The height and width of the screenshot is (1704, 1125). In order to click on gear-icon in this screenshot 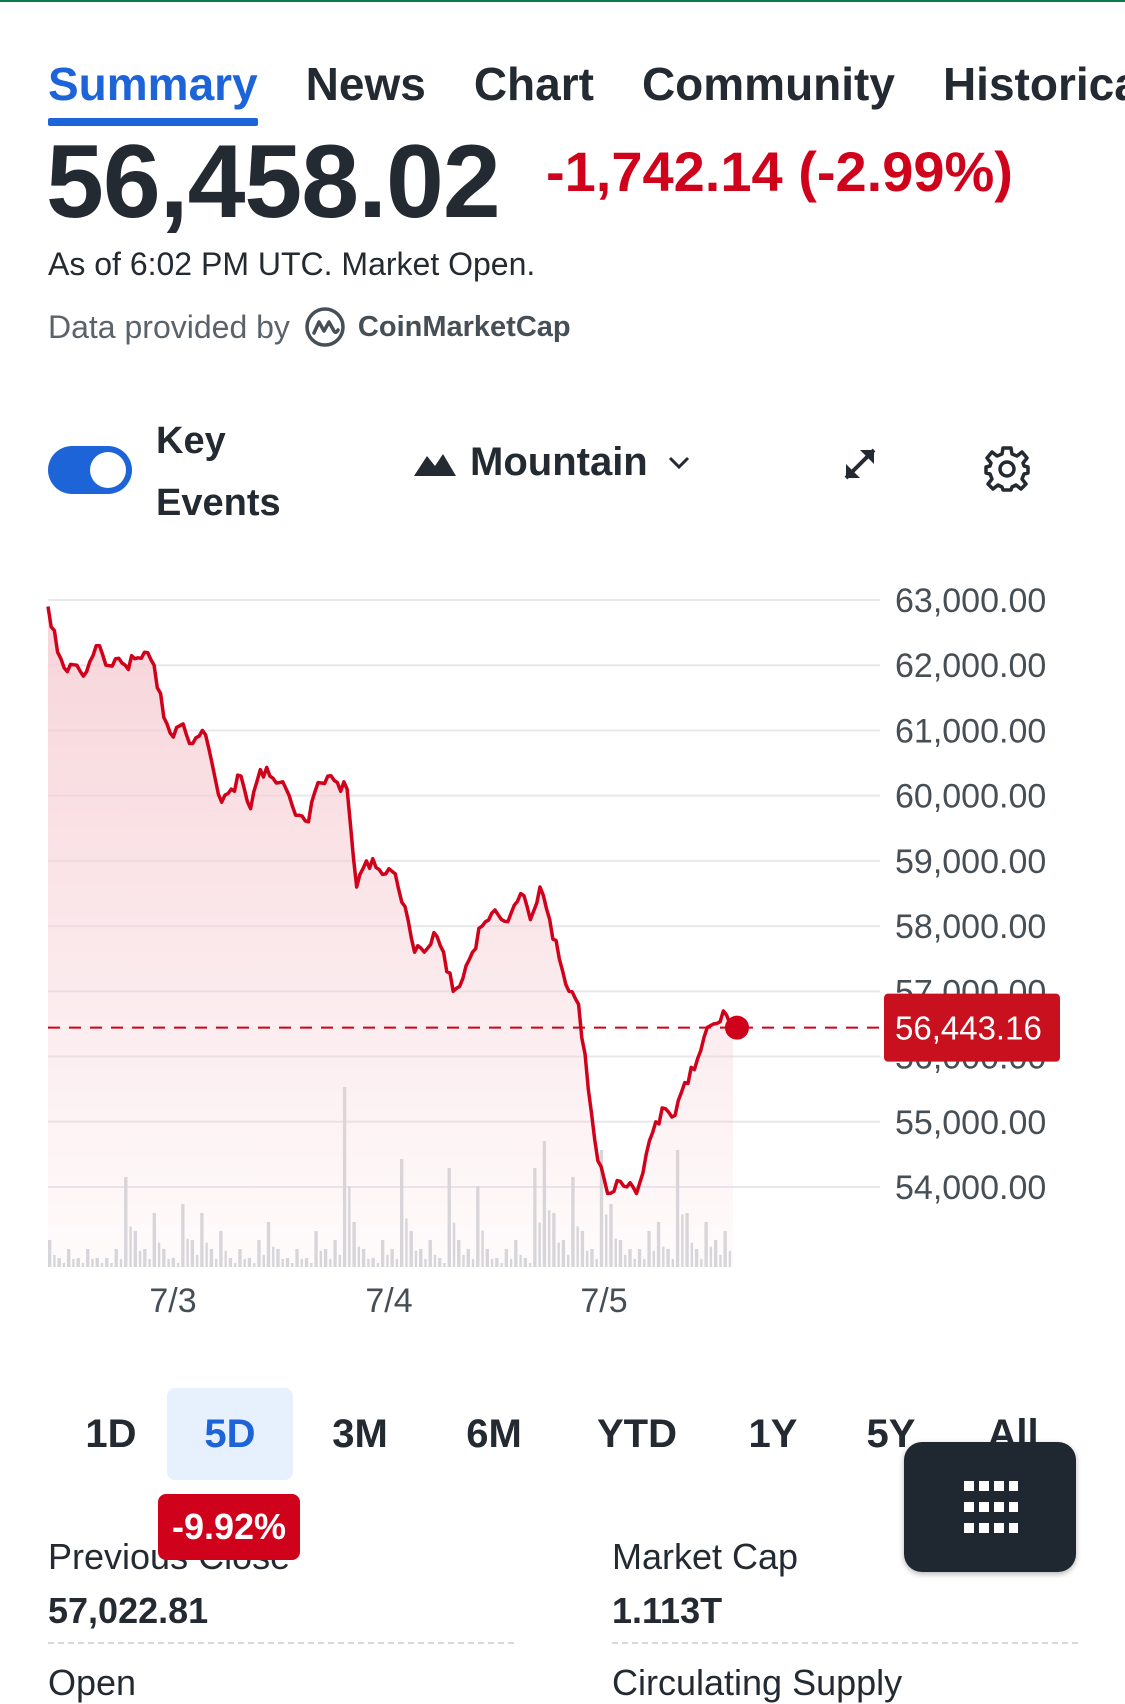, I will do `click(1007, 469)`.